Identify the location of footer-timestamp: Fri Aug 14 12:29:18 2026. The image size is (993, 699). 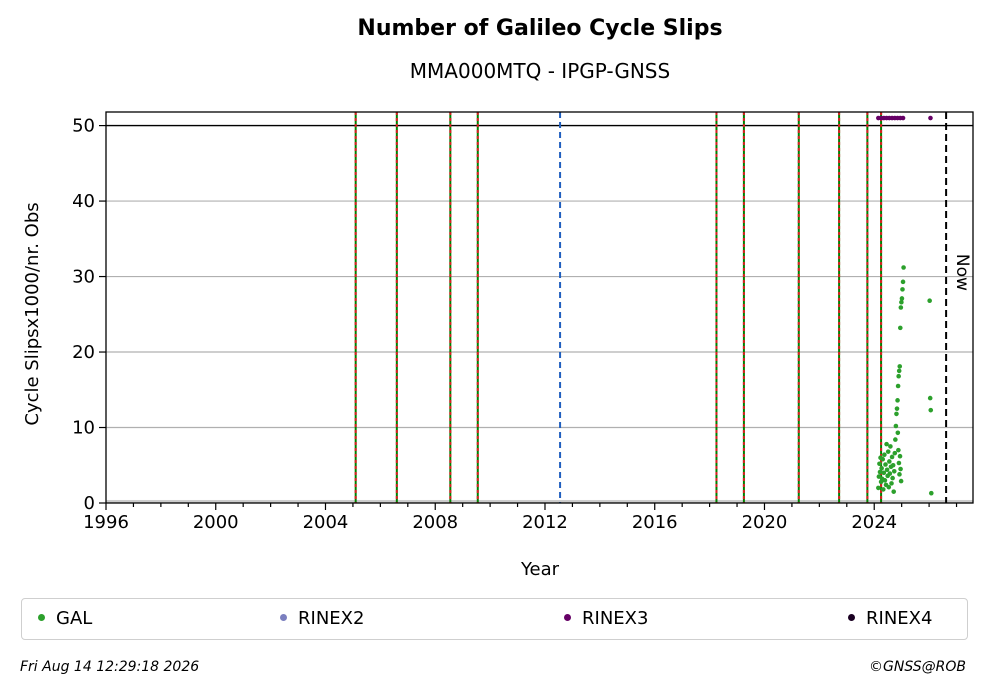
(110, 667).